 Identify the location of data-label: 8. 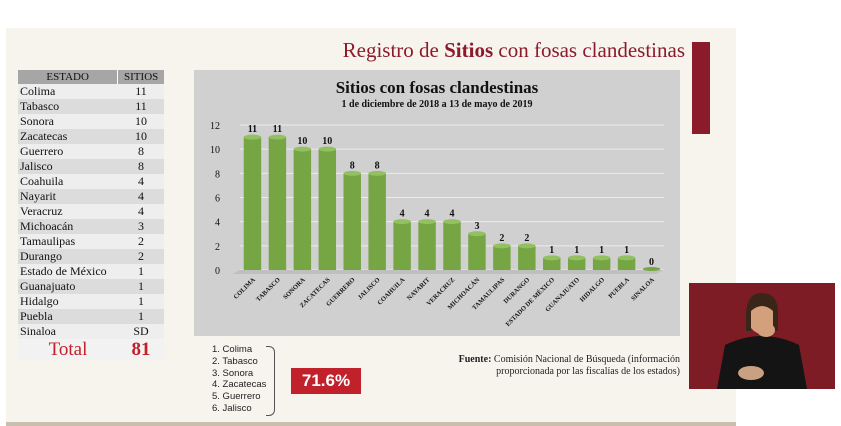
(377, 165).